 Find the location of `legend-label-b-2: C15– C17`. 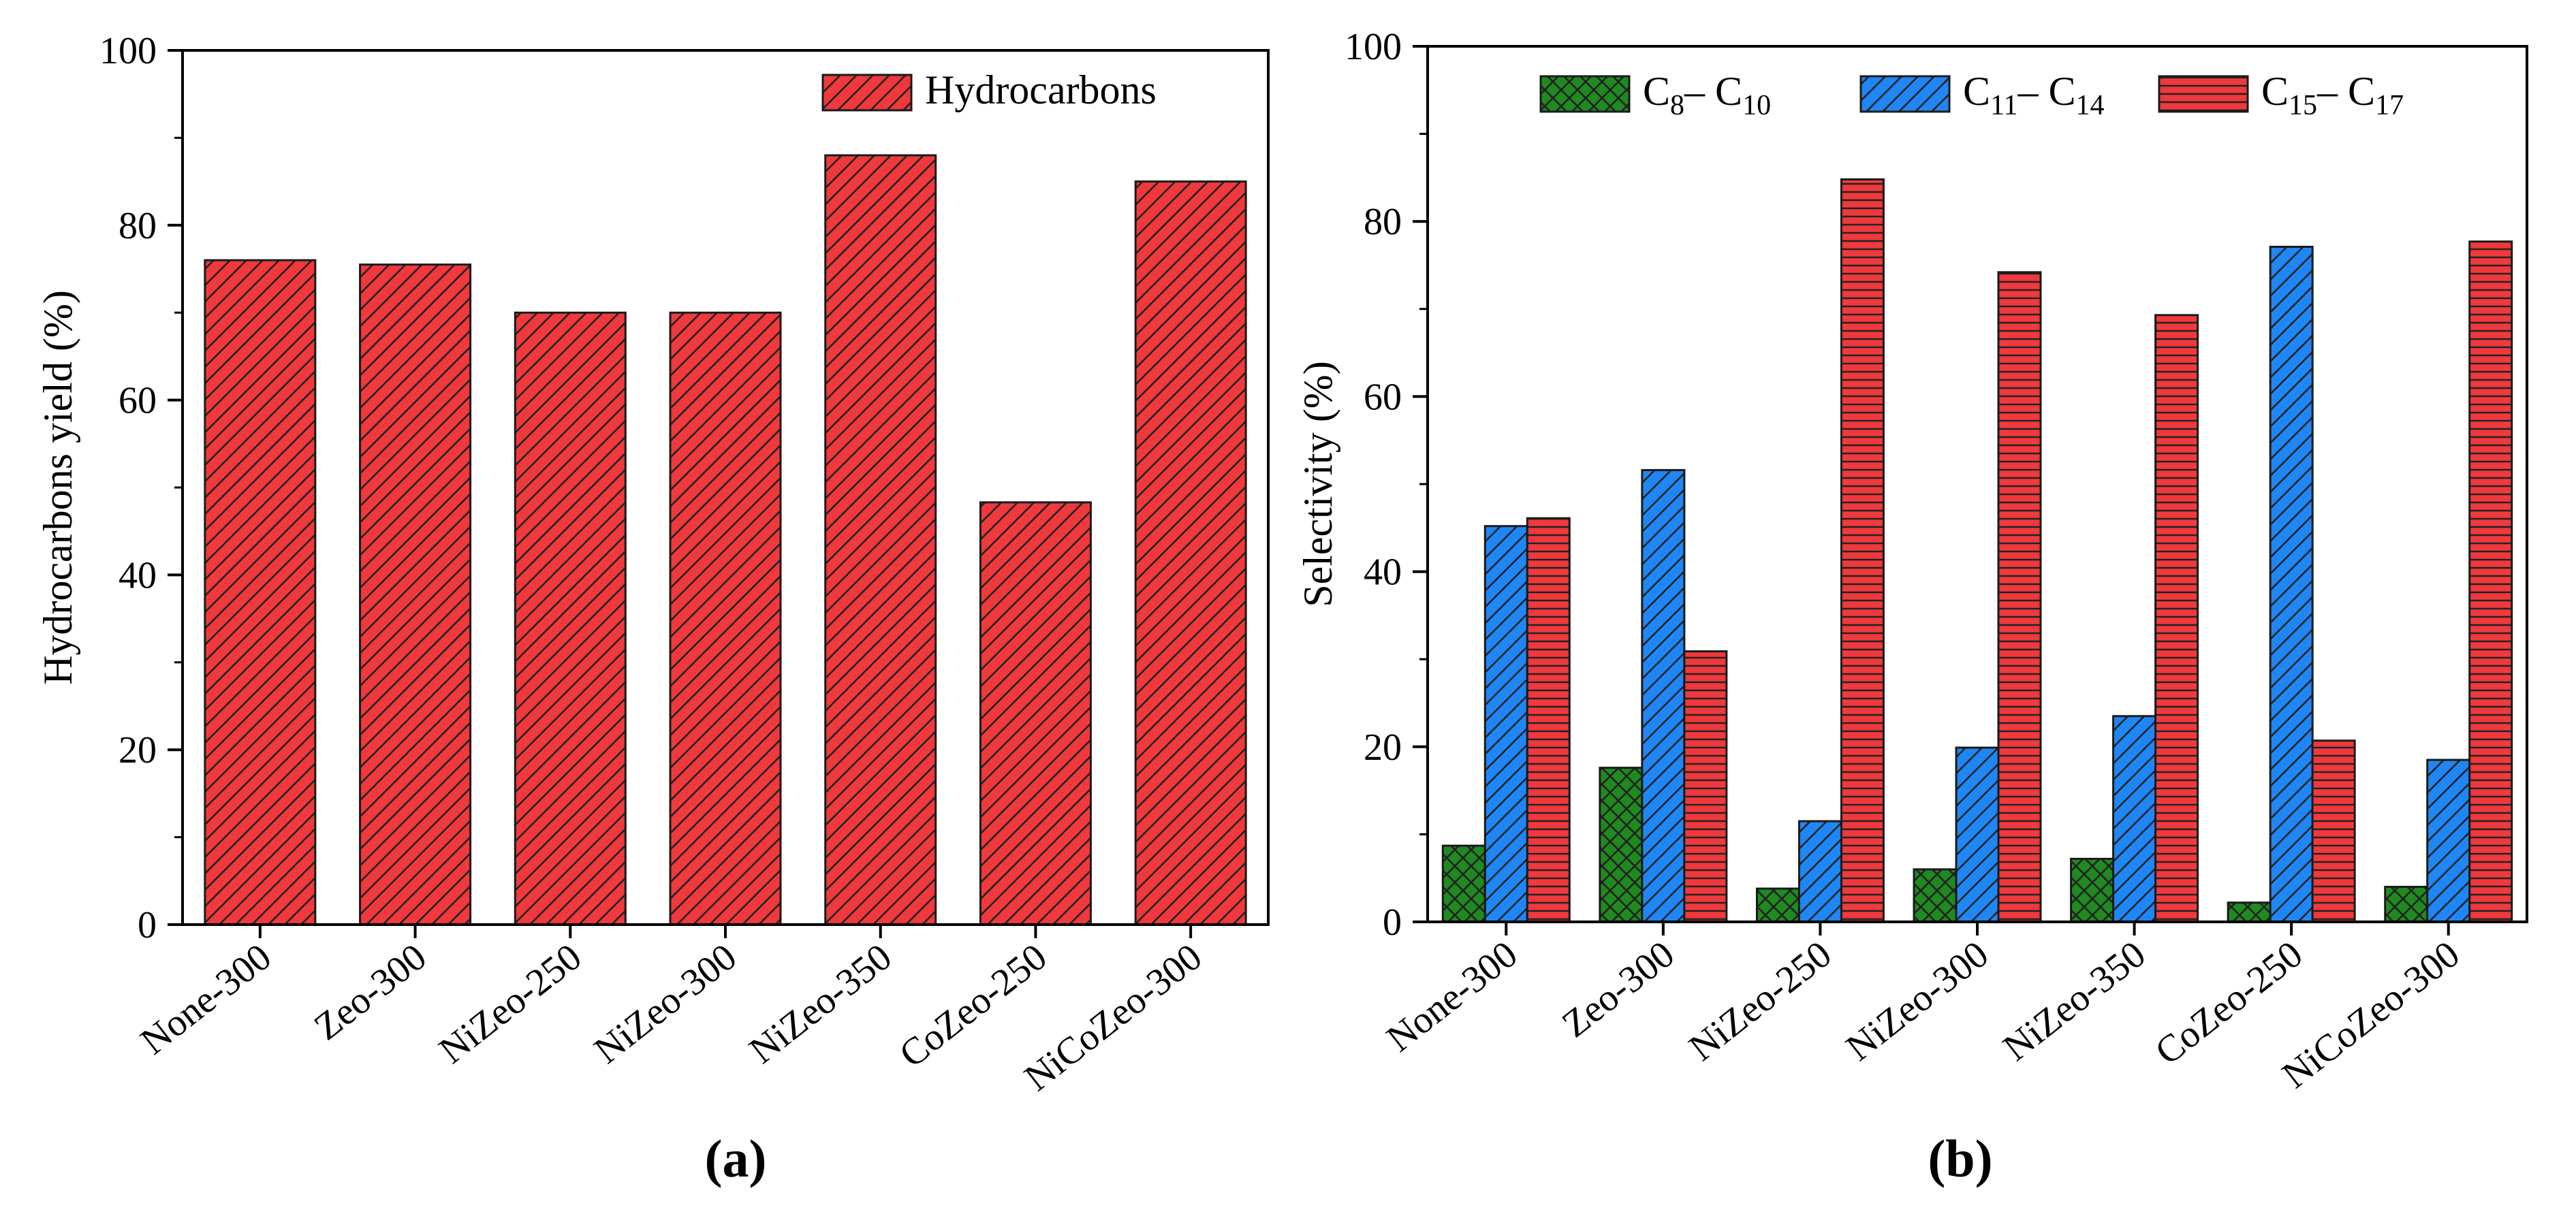

legend-label-b-2: C15– C17 is located at coordinates (2332, 95).